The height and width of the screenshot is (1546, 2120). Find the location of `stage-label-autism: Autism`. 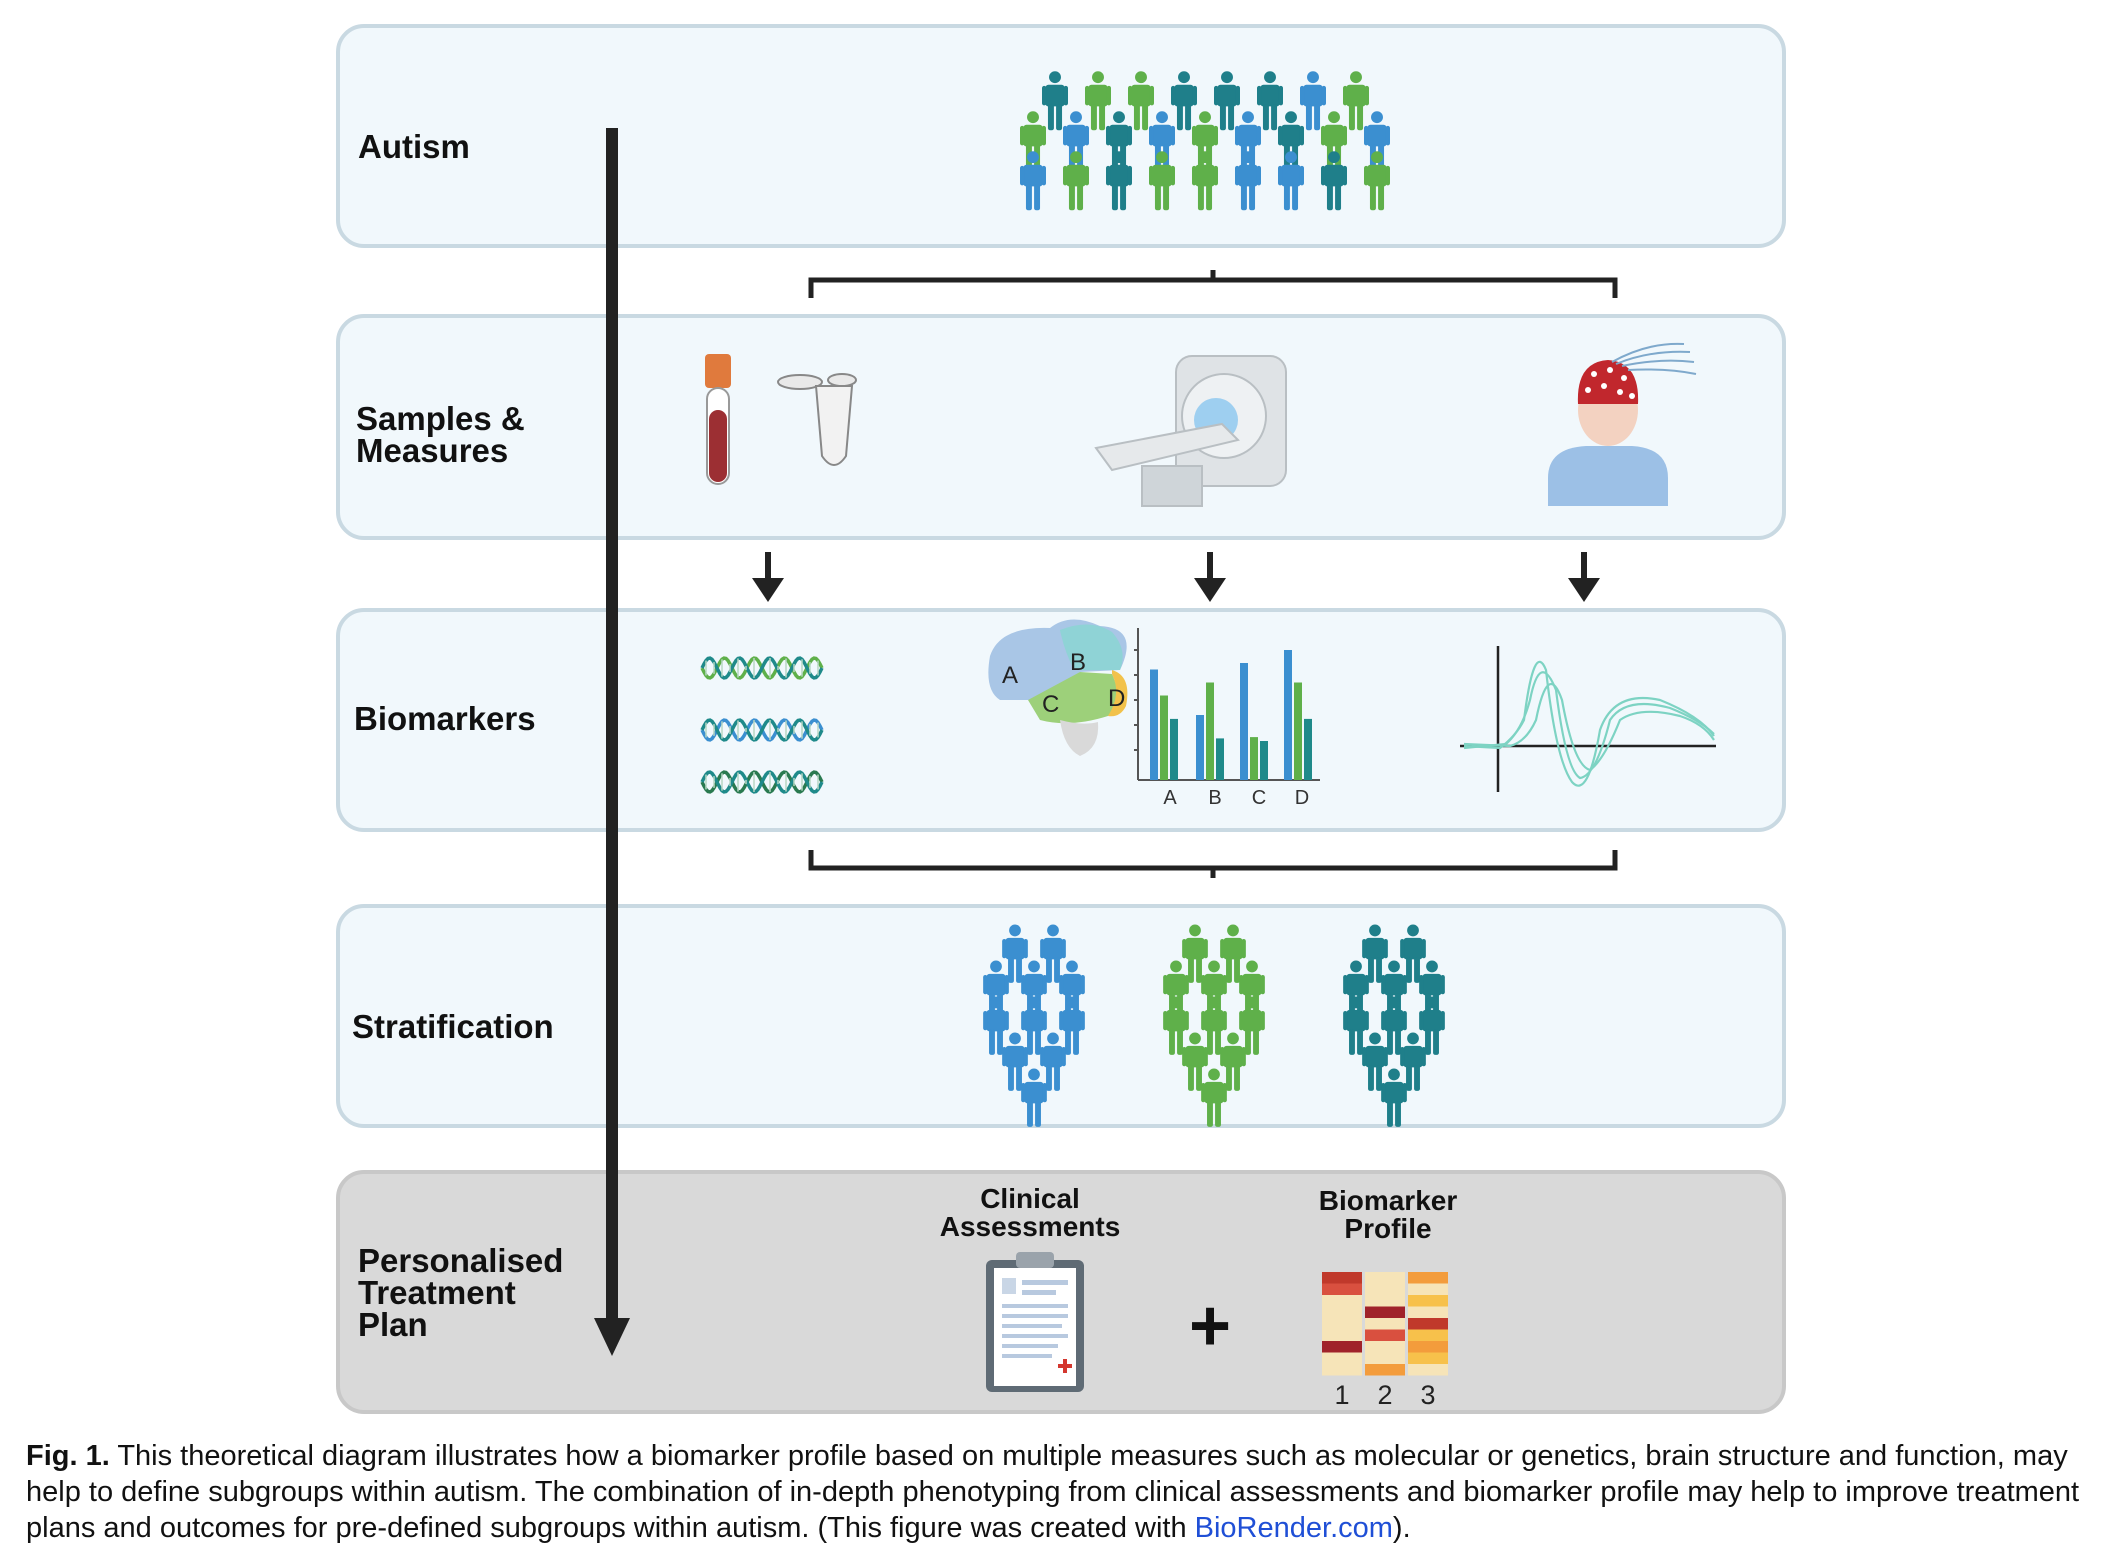

stage-label-autism: Autism is located at coordinates (414, 146).